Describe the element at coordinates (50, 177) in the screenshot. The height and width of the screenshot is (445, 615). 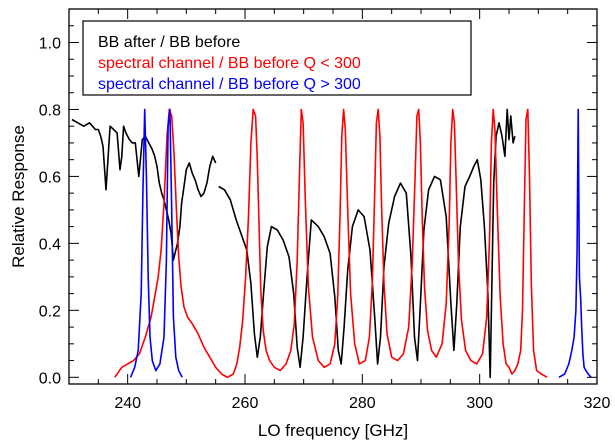
I see `y-tick-label: 0.6` at that location.